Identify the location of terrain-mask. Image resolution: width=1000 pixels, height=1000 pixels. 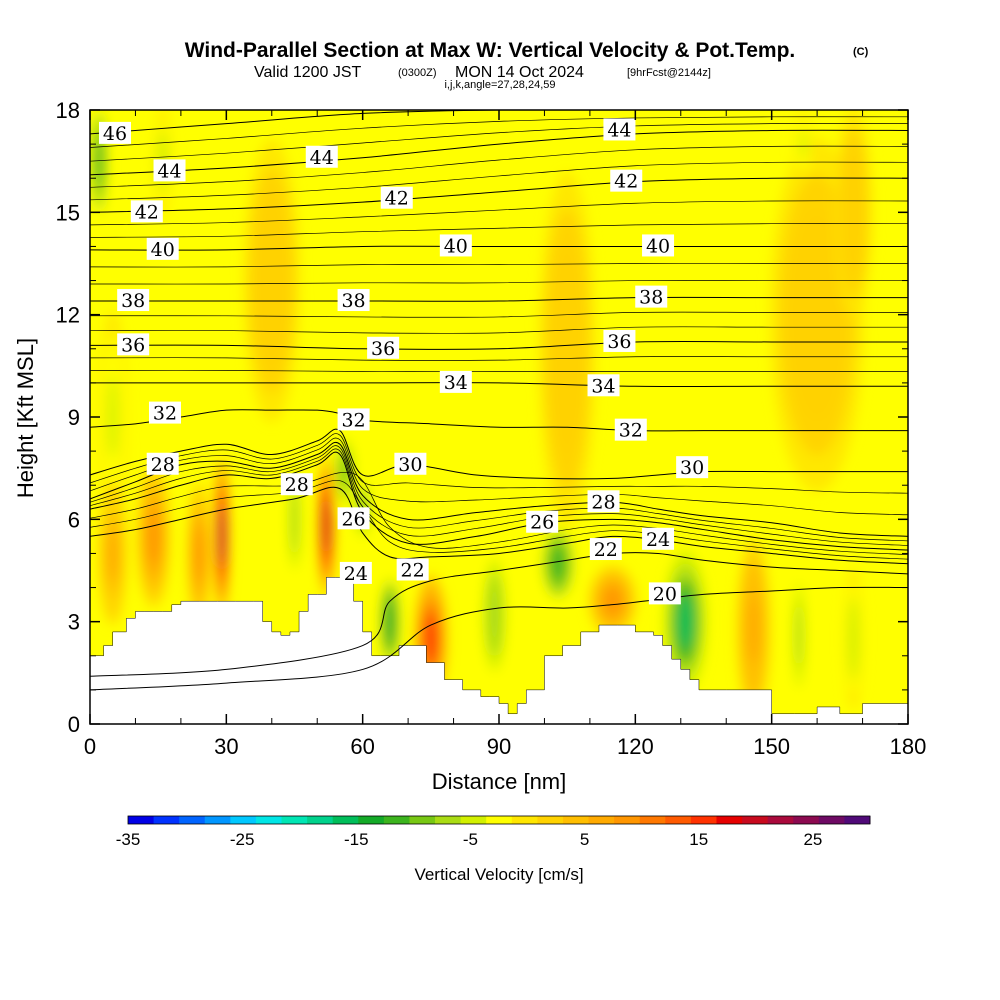
(499, 650).